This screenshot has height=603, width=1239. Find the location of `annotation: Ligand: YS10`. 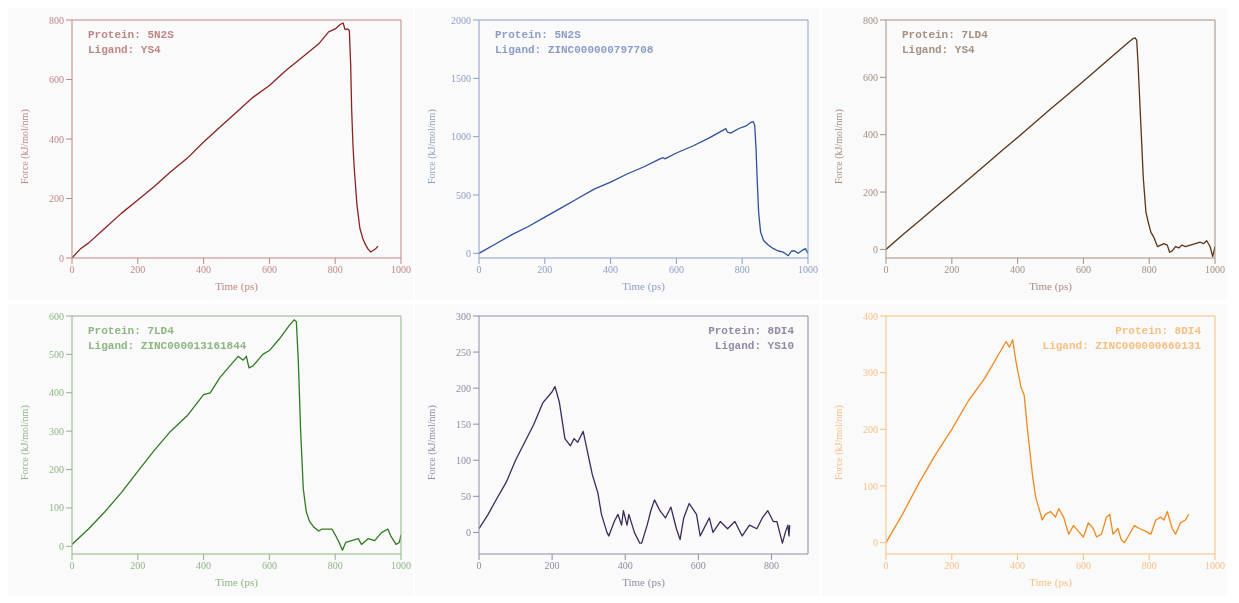

annotation: Ligand: YS10 is located at coordinates (753, 346).